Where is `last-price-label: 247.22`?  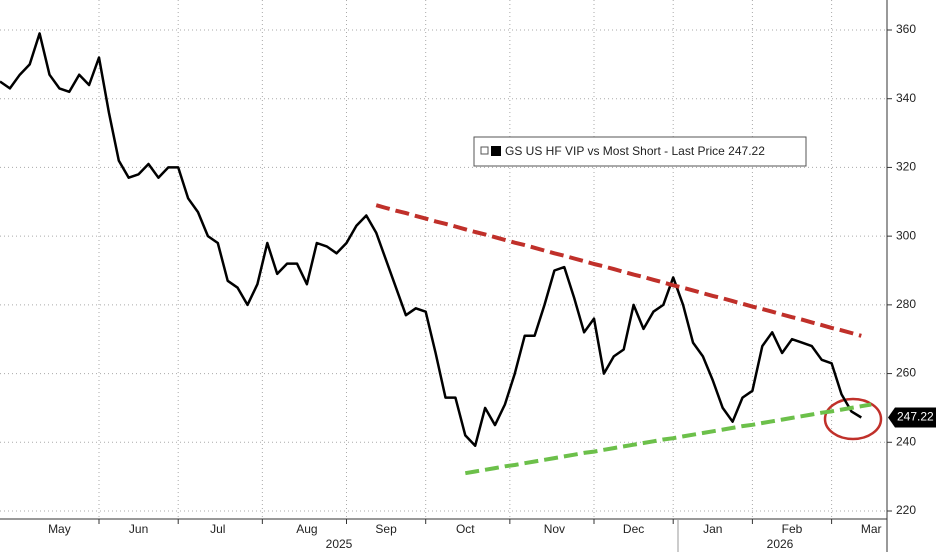
last-price-label: 247.22 is located at coordinates (915, 417).